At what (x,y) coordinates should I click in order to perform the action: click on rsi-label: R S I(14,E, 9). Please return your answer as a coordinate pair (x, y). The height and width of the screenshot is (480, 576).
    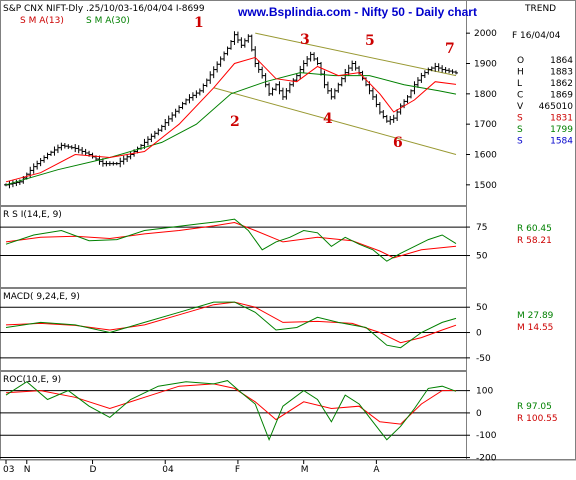
    Looking at the image, I should click on (32, 215).